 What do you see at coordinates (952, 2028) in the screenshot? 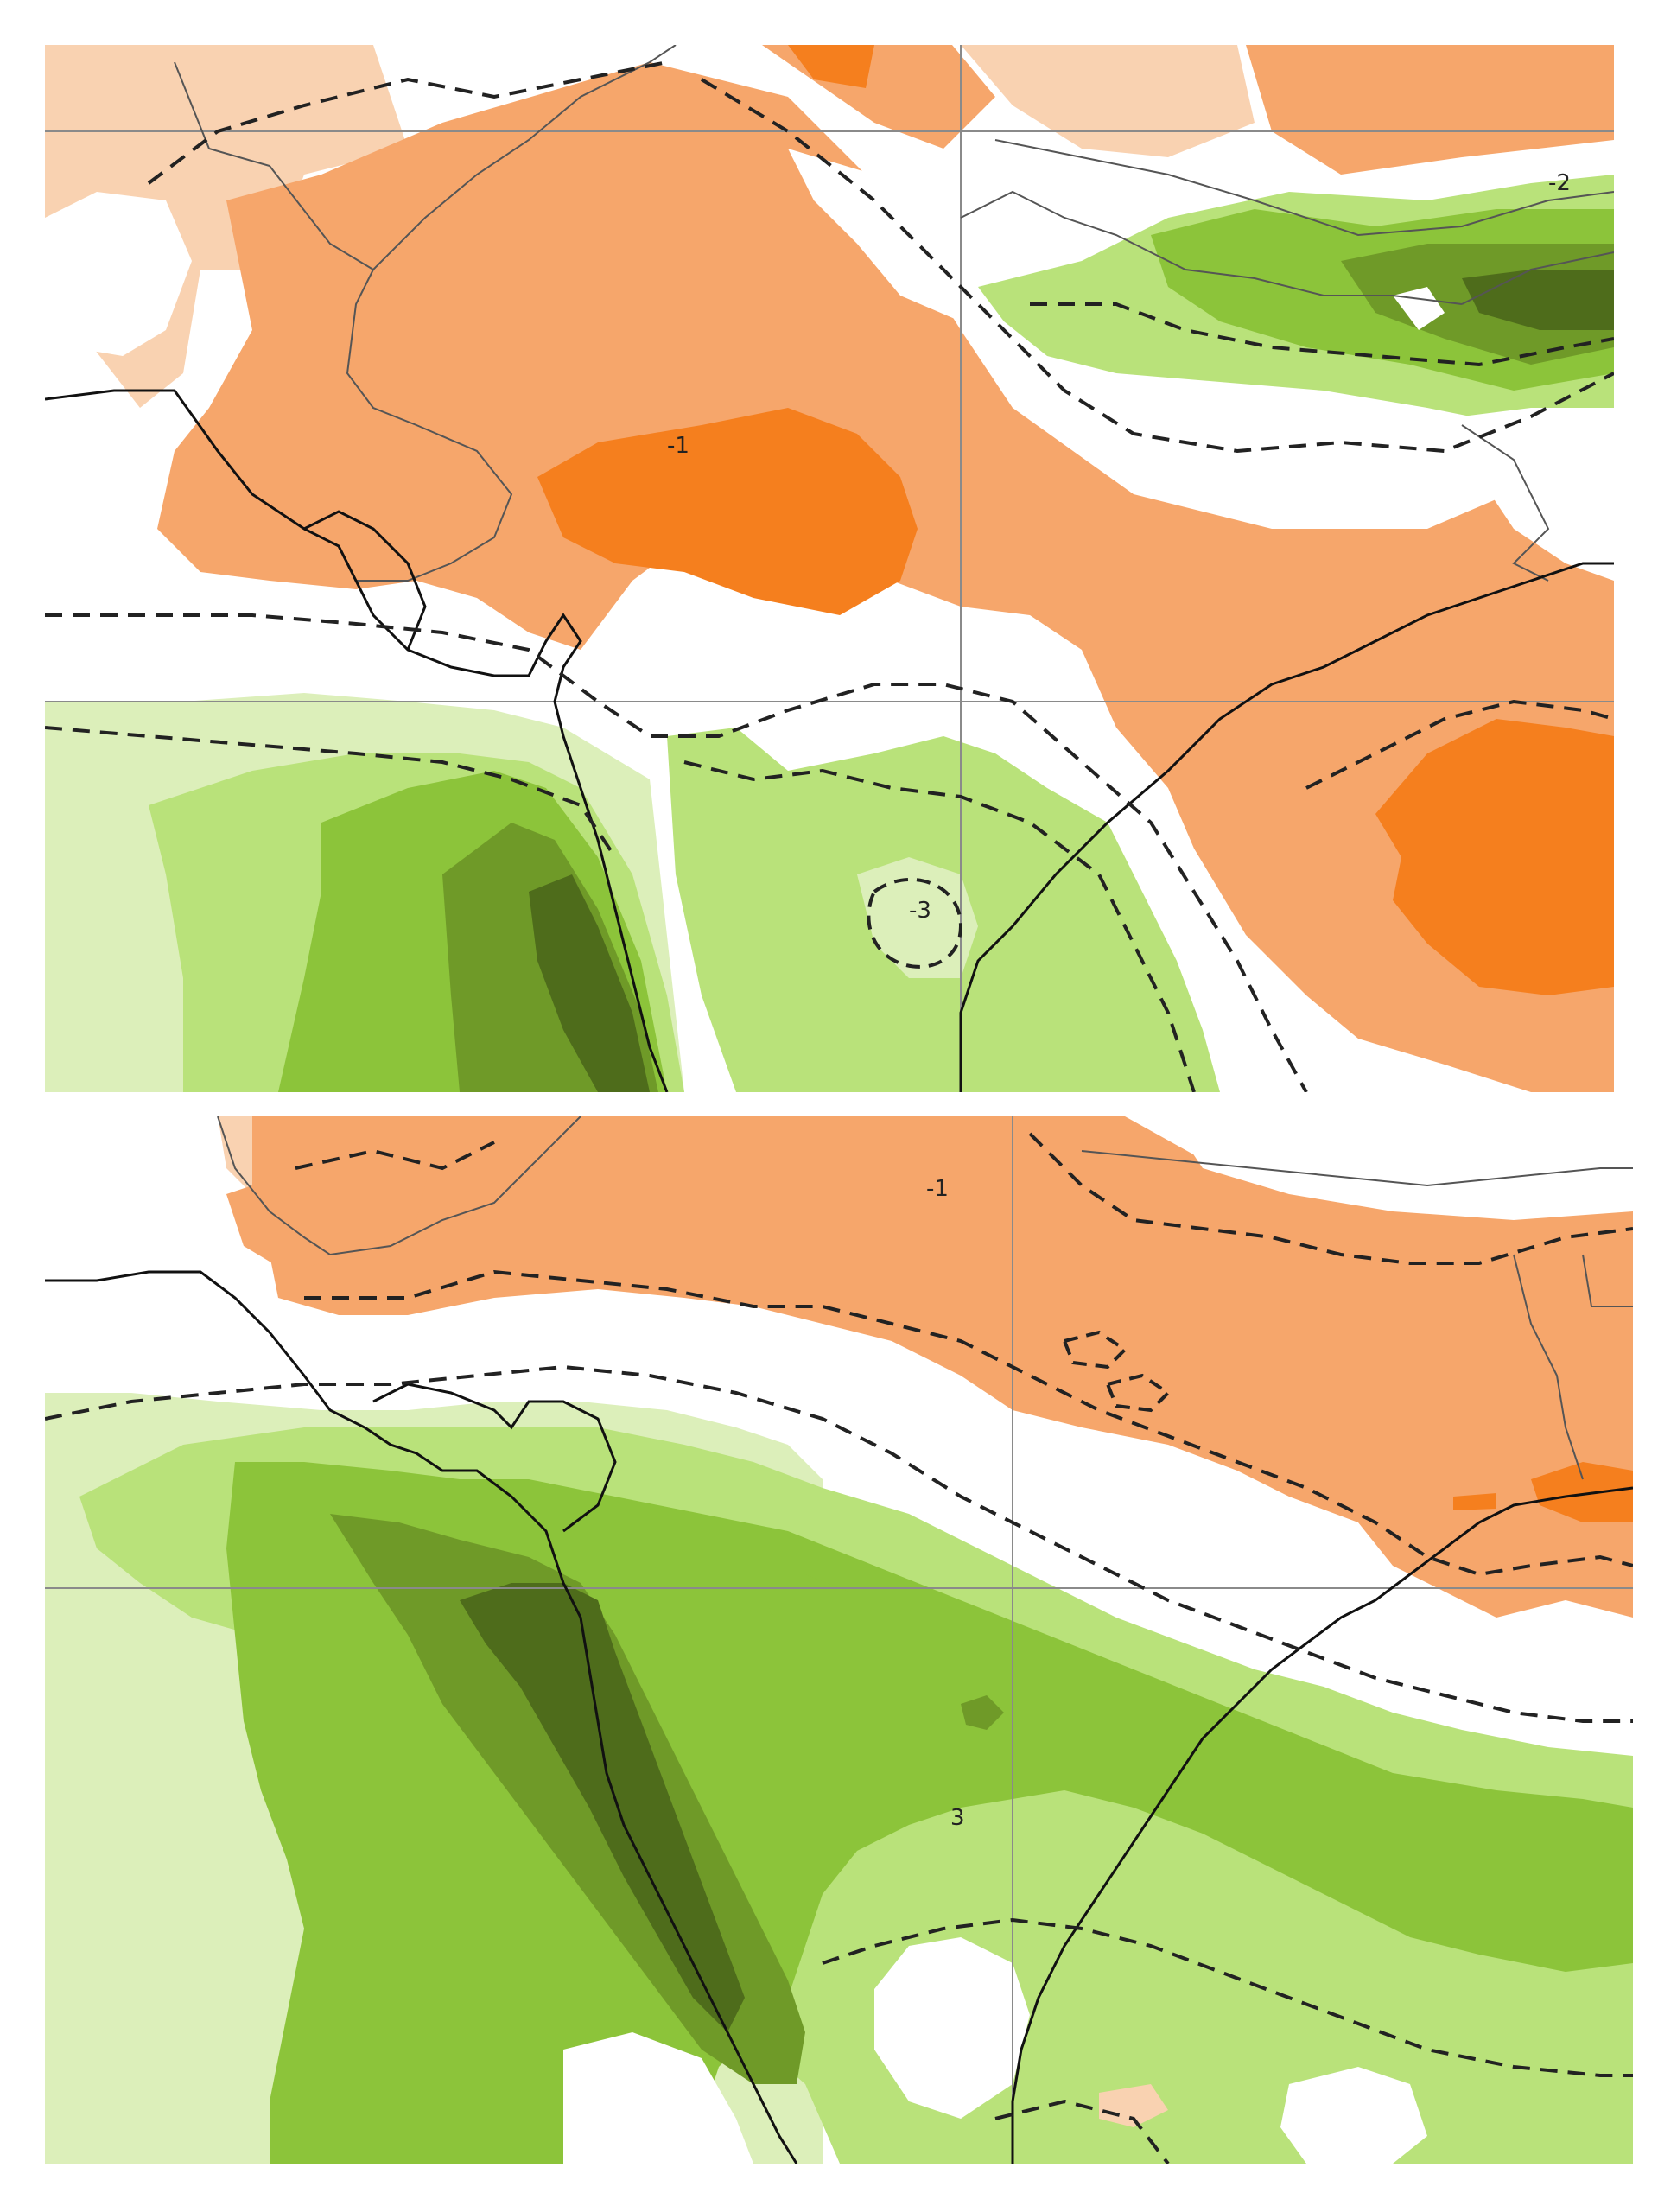
I see `neutral-white-southeast` at bounding box center [952, 2028].